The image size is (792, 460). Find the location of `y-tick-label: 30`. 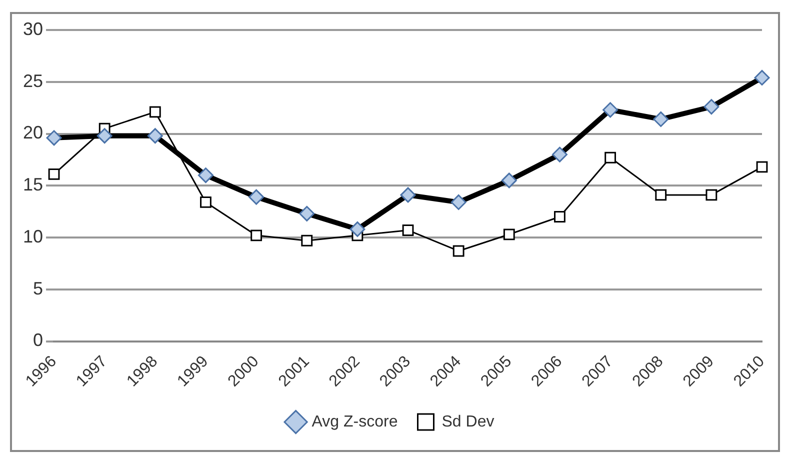

y-tick-label: 30 is located at coordinates (33, 28).